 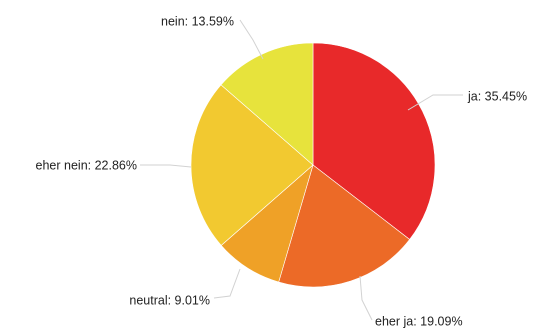 What do you see at coordinates (251, 39) in the screenshot?
I see `leader-line-nein` at bounding box center [251, 39].